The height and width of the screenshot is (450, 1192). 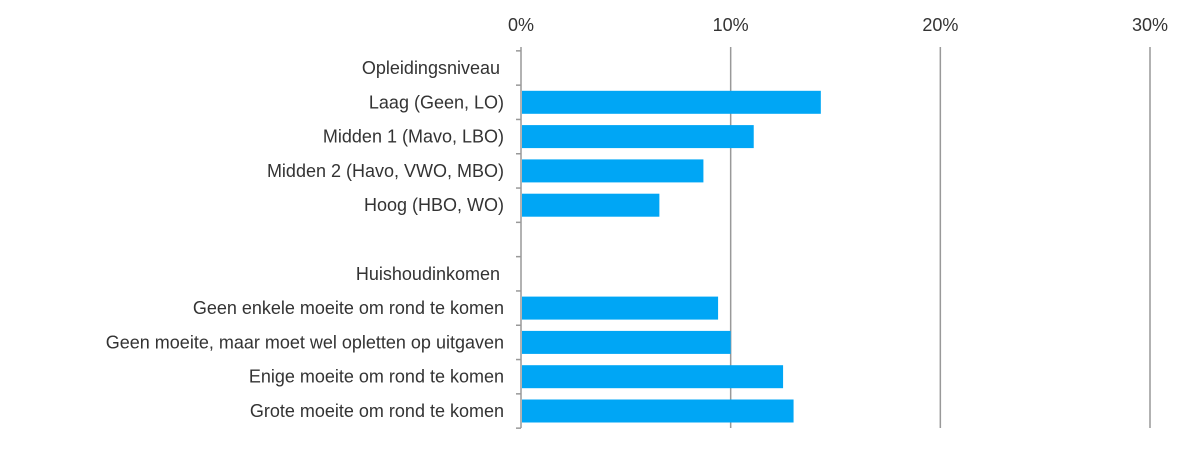 I want to click on x-tick-label: 0%, so click(x=521, y=25).